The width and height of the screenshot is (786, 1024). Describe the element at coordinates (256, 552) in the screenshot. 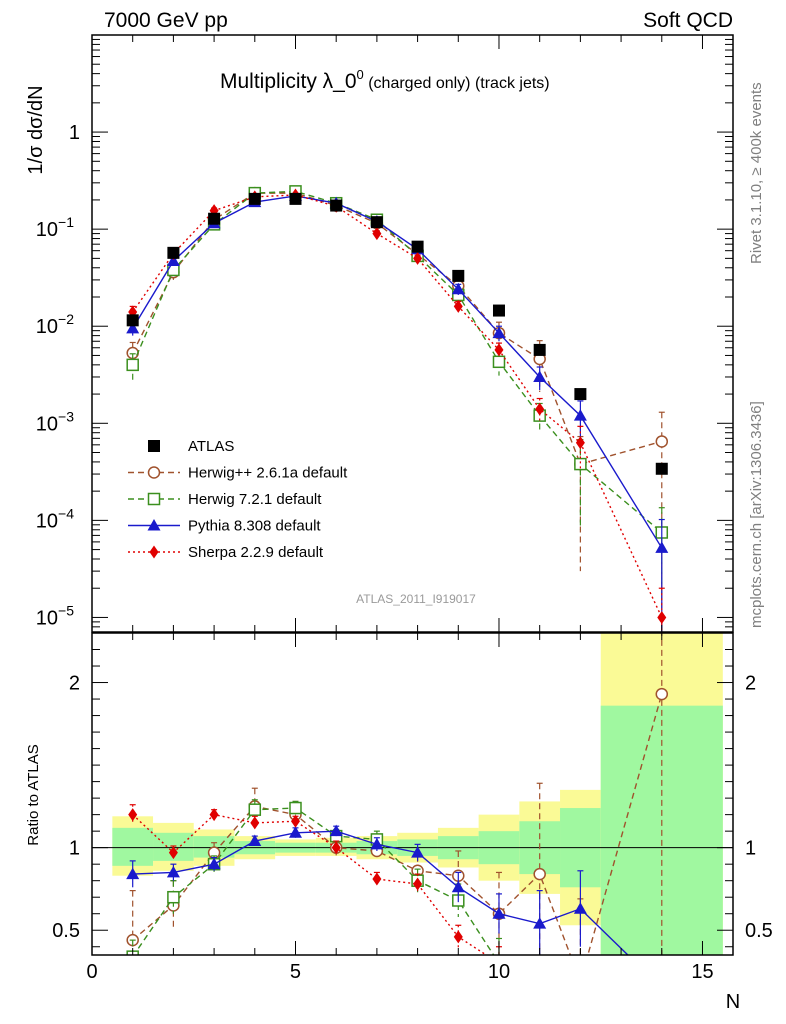

I see `legend-label-sherpa-2-2-9-default: Sherpa 2.2.9 default` at that location.